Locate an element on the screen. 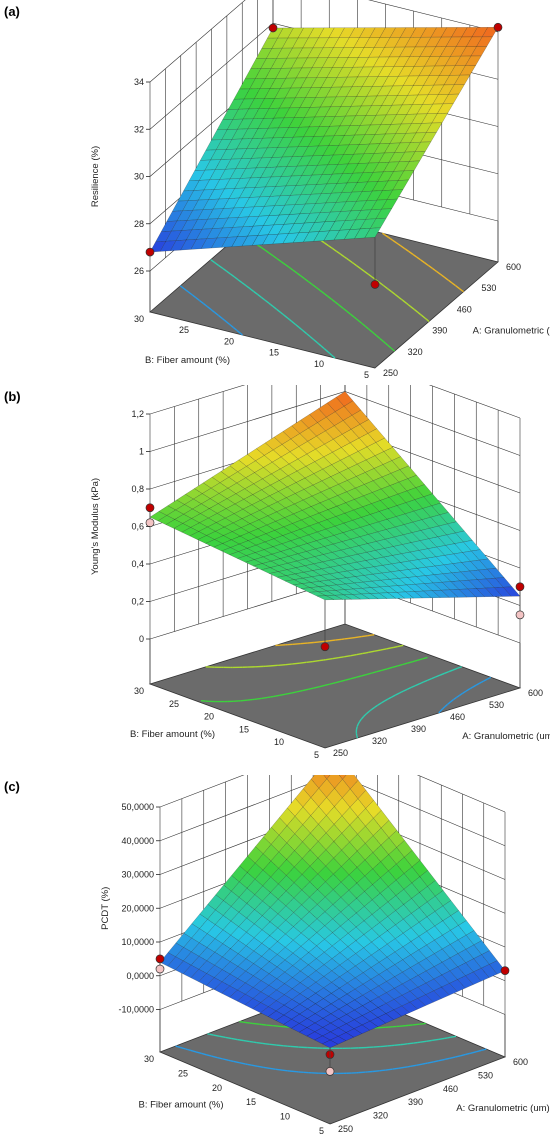 Image resolution: width=550 pixels, height=1141 pixels. y-tick-label: 30 is located at coordinates (139, 691).